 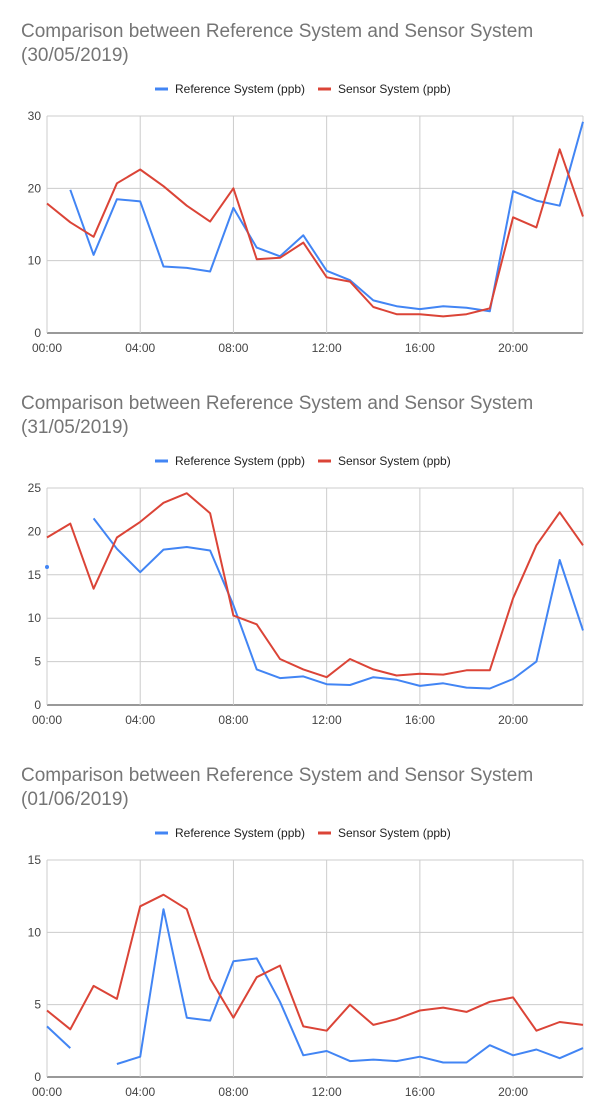 What do you see at coordinates (35, 116) in the screenshot?
I see `y-tick-label: 30` at bounding box center [35, 116].